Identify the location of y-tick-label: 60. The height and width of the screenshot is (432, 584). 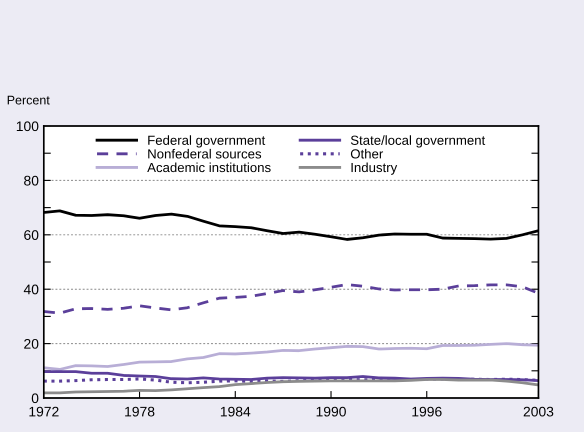
(31, 235).